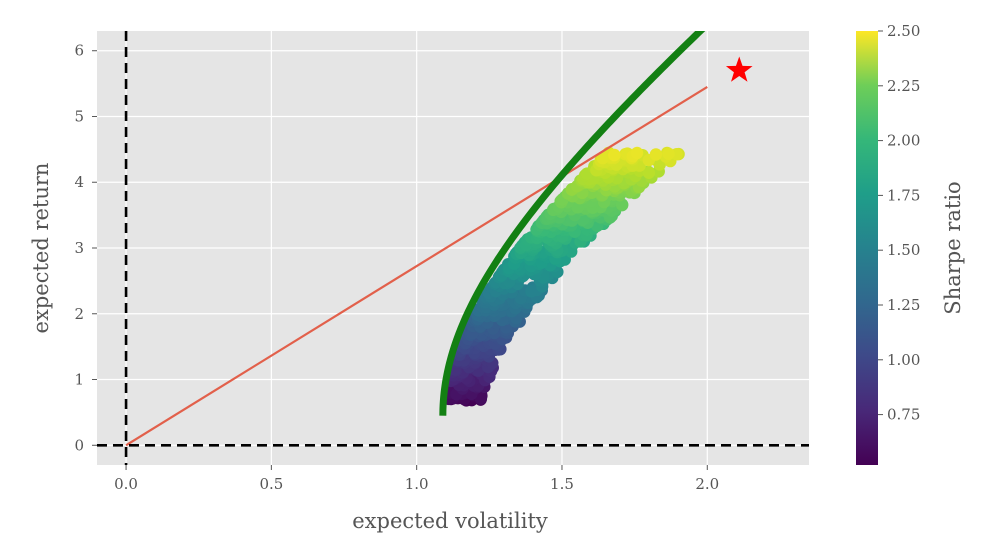  What do you see at coordinates (739, 69) in the screenshot?
I see `max-sharpe-star-marker` at bounding box center [739, 69].